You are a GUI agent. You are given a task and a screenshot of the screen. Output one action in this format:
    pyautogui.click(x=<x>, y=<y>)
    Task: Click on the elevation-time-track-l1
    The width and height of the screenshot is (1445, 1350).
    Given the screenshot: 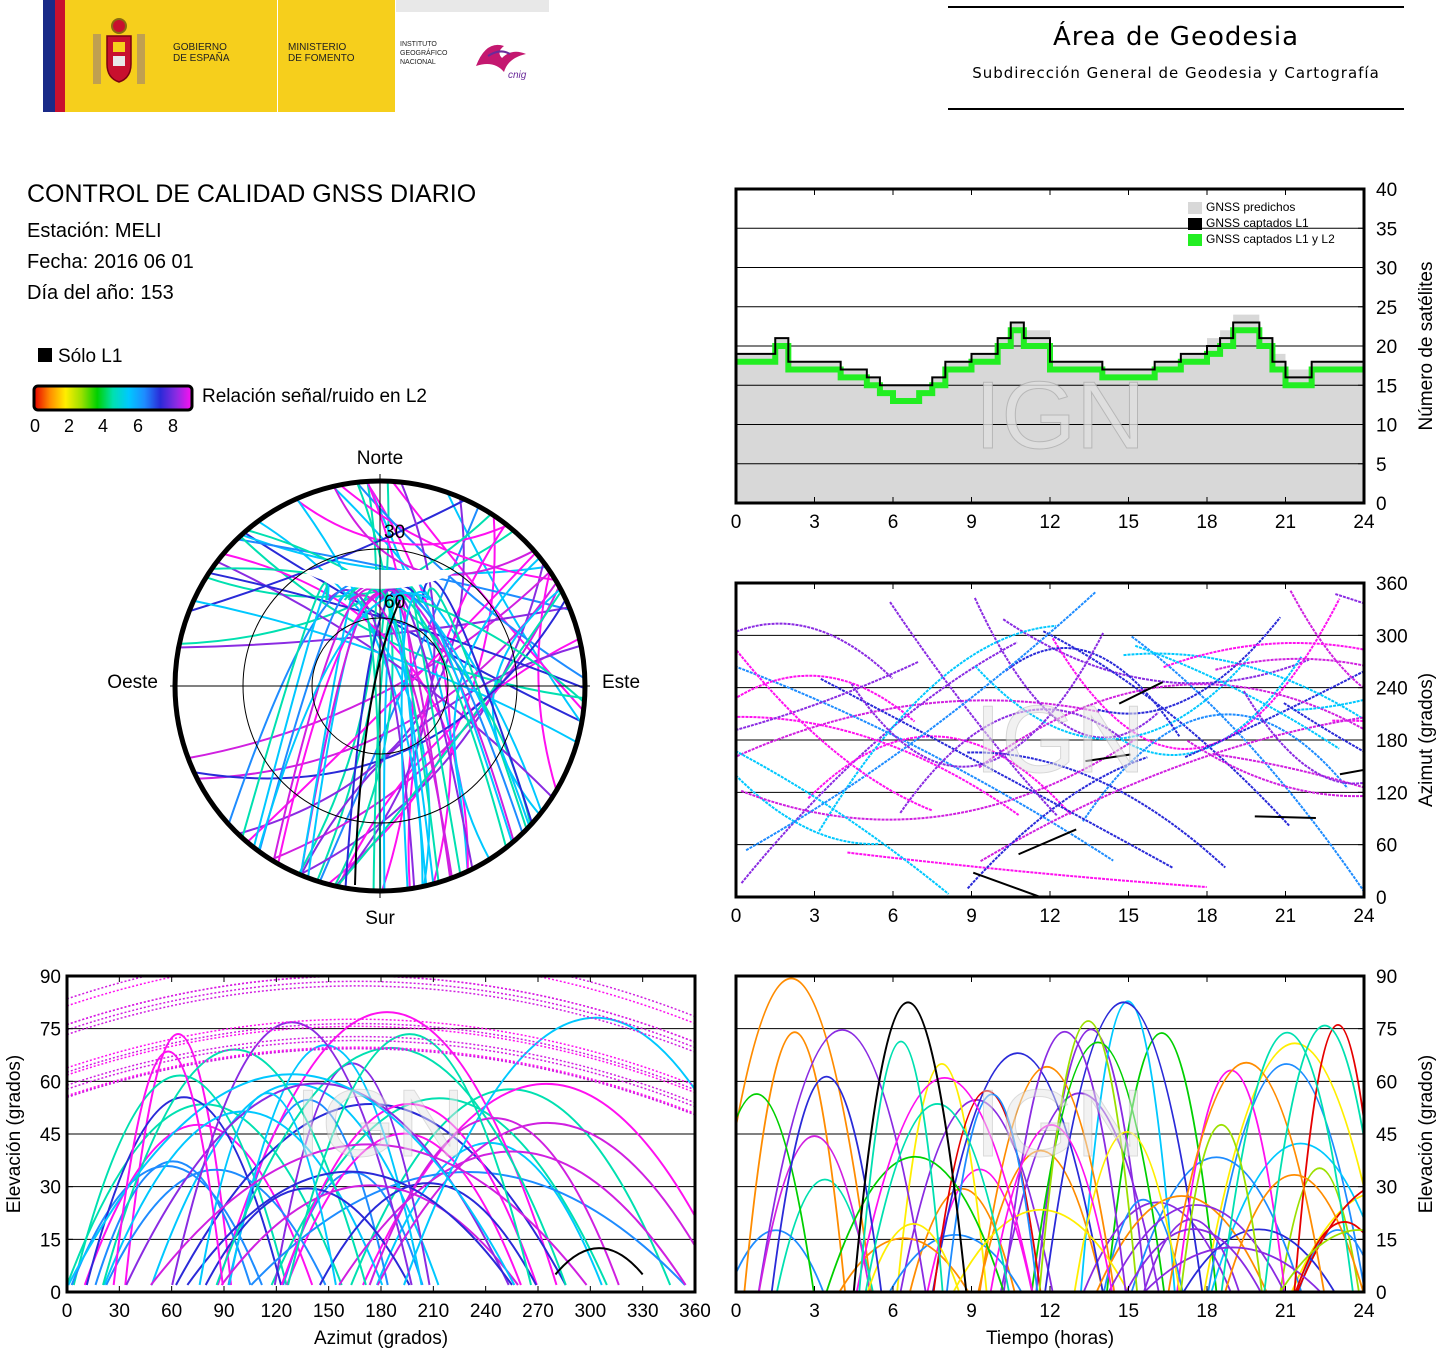 What is the action you would take?
    pyautogui.click(x=910, y=1146)
    